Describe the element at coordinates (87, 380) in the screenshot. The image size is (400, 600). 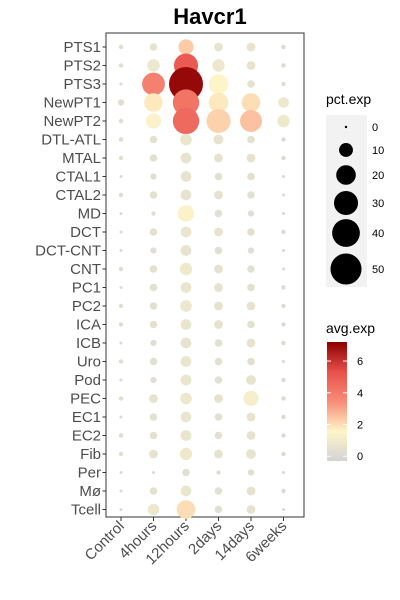
I see `y-tick-label: Pod` at that location.